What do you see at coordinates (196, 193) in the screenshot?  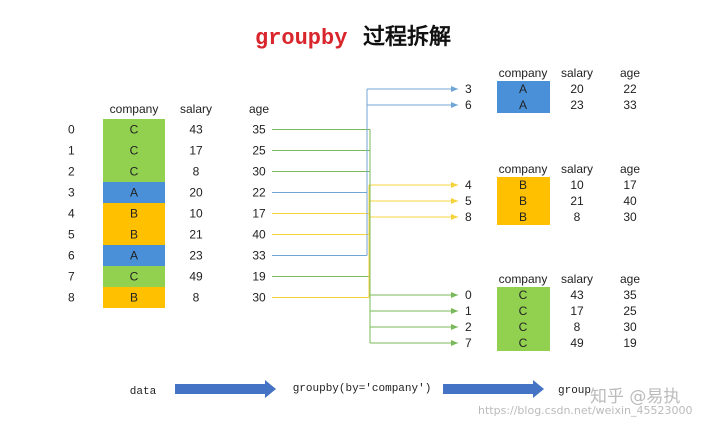 I see `salary-value: 20` at bounding box center [196, 193].